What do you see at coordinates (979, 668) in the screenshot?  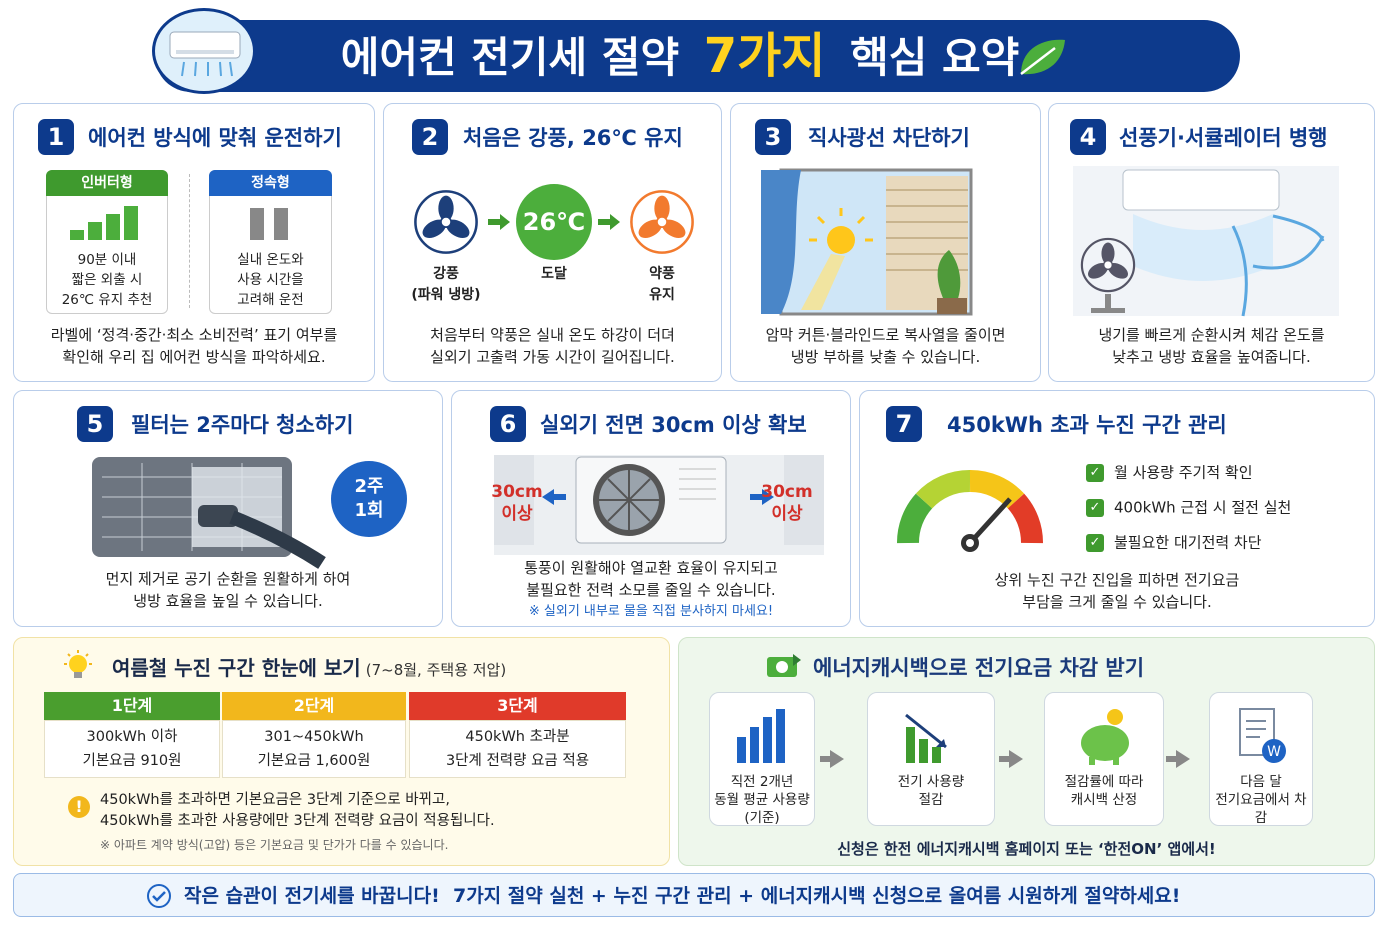 I see `cashback-title: 에너지캐시백으로 전기요금 차감 받기` at bounding box center [979, 668].